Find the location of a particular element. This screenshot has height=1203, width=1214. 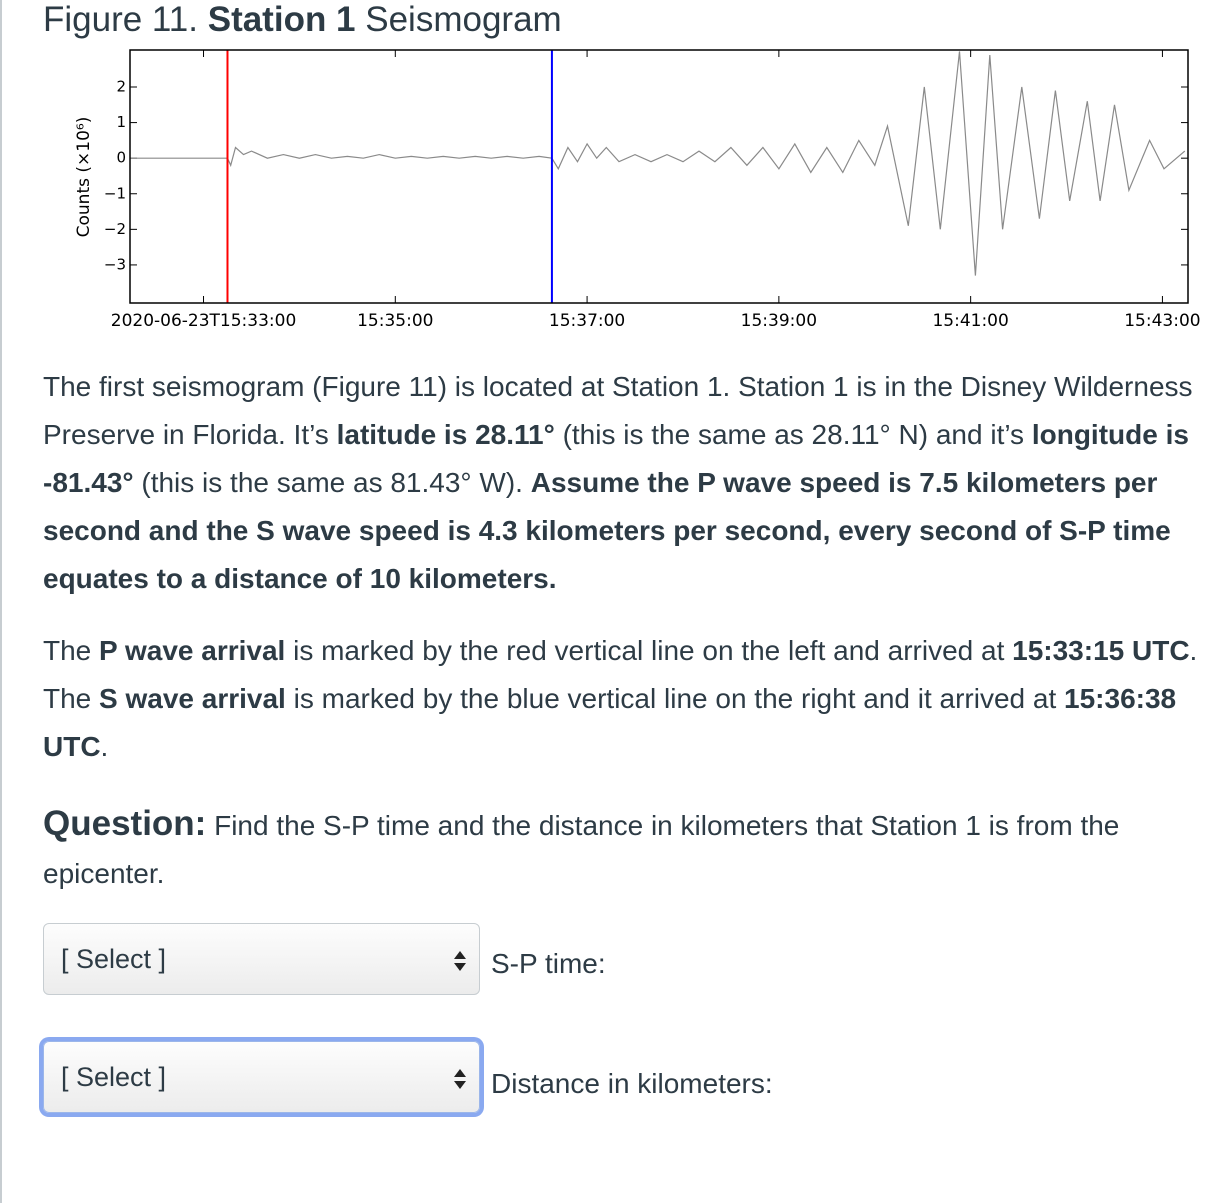

text: 15:36:38 UTC is located at coordinates (610, 722).